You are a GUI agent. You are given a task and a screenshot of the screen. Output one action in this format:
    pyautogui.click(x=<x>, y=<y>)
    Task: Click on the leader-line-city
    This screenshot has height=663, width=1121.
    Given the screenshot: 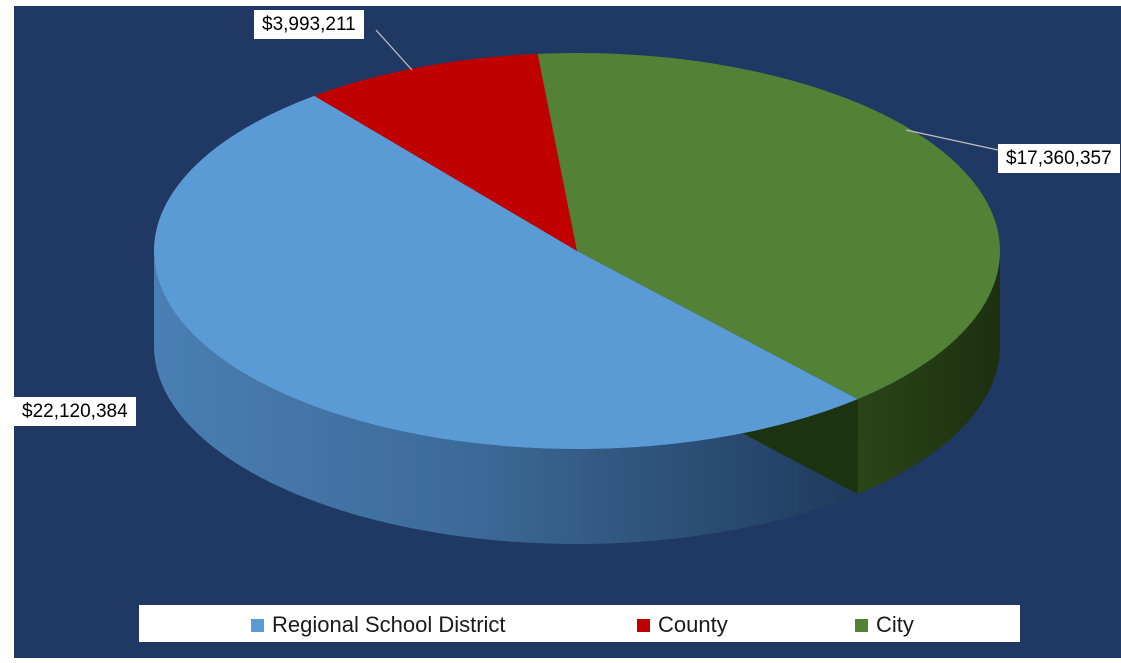 What is the action you would take?
    pyautogui.click(x=952, y=140)
    